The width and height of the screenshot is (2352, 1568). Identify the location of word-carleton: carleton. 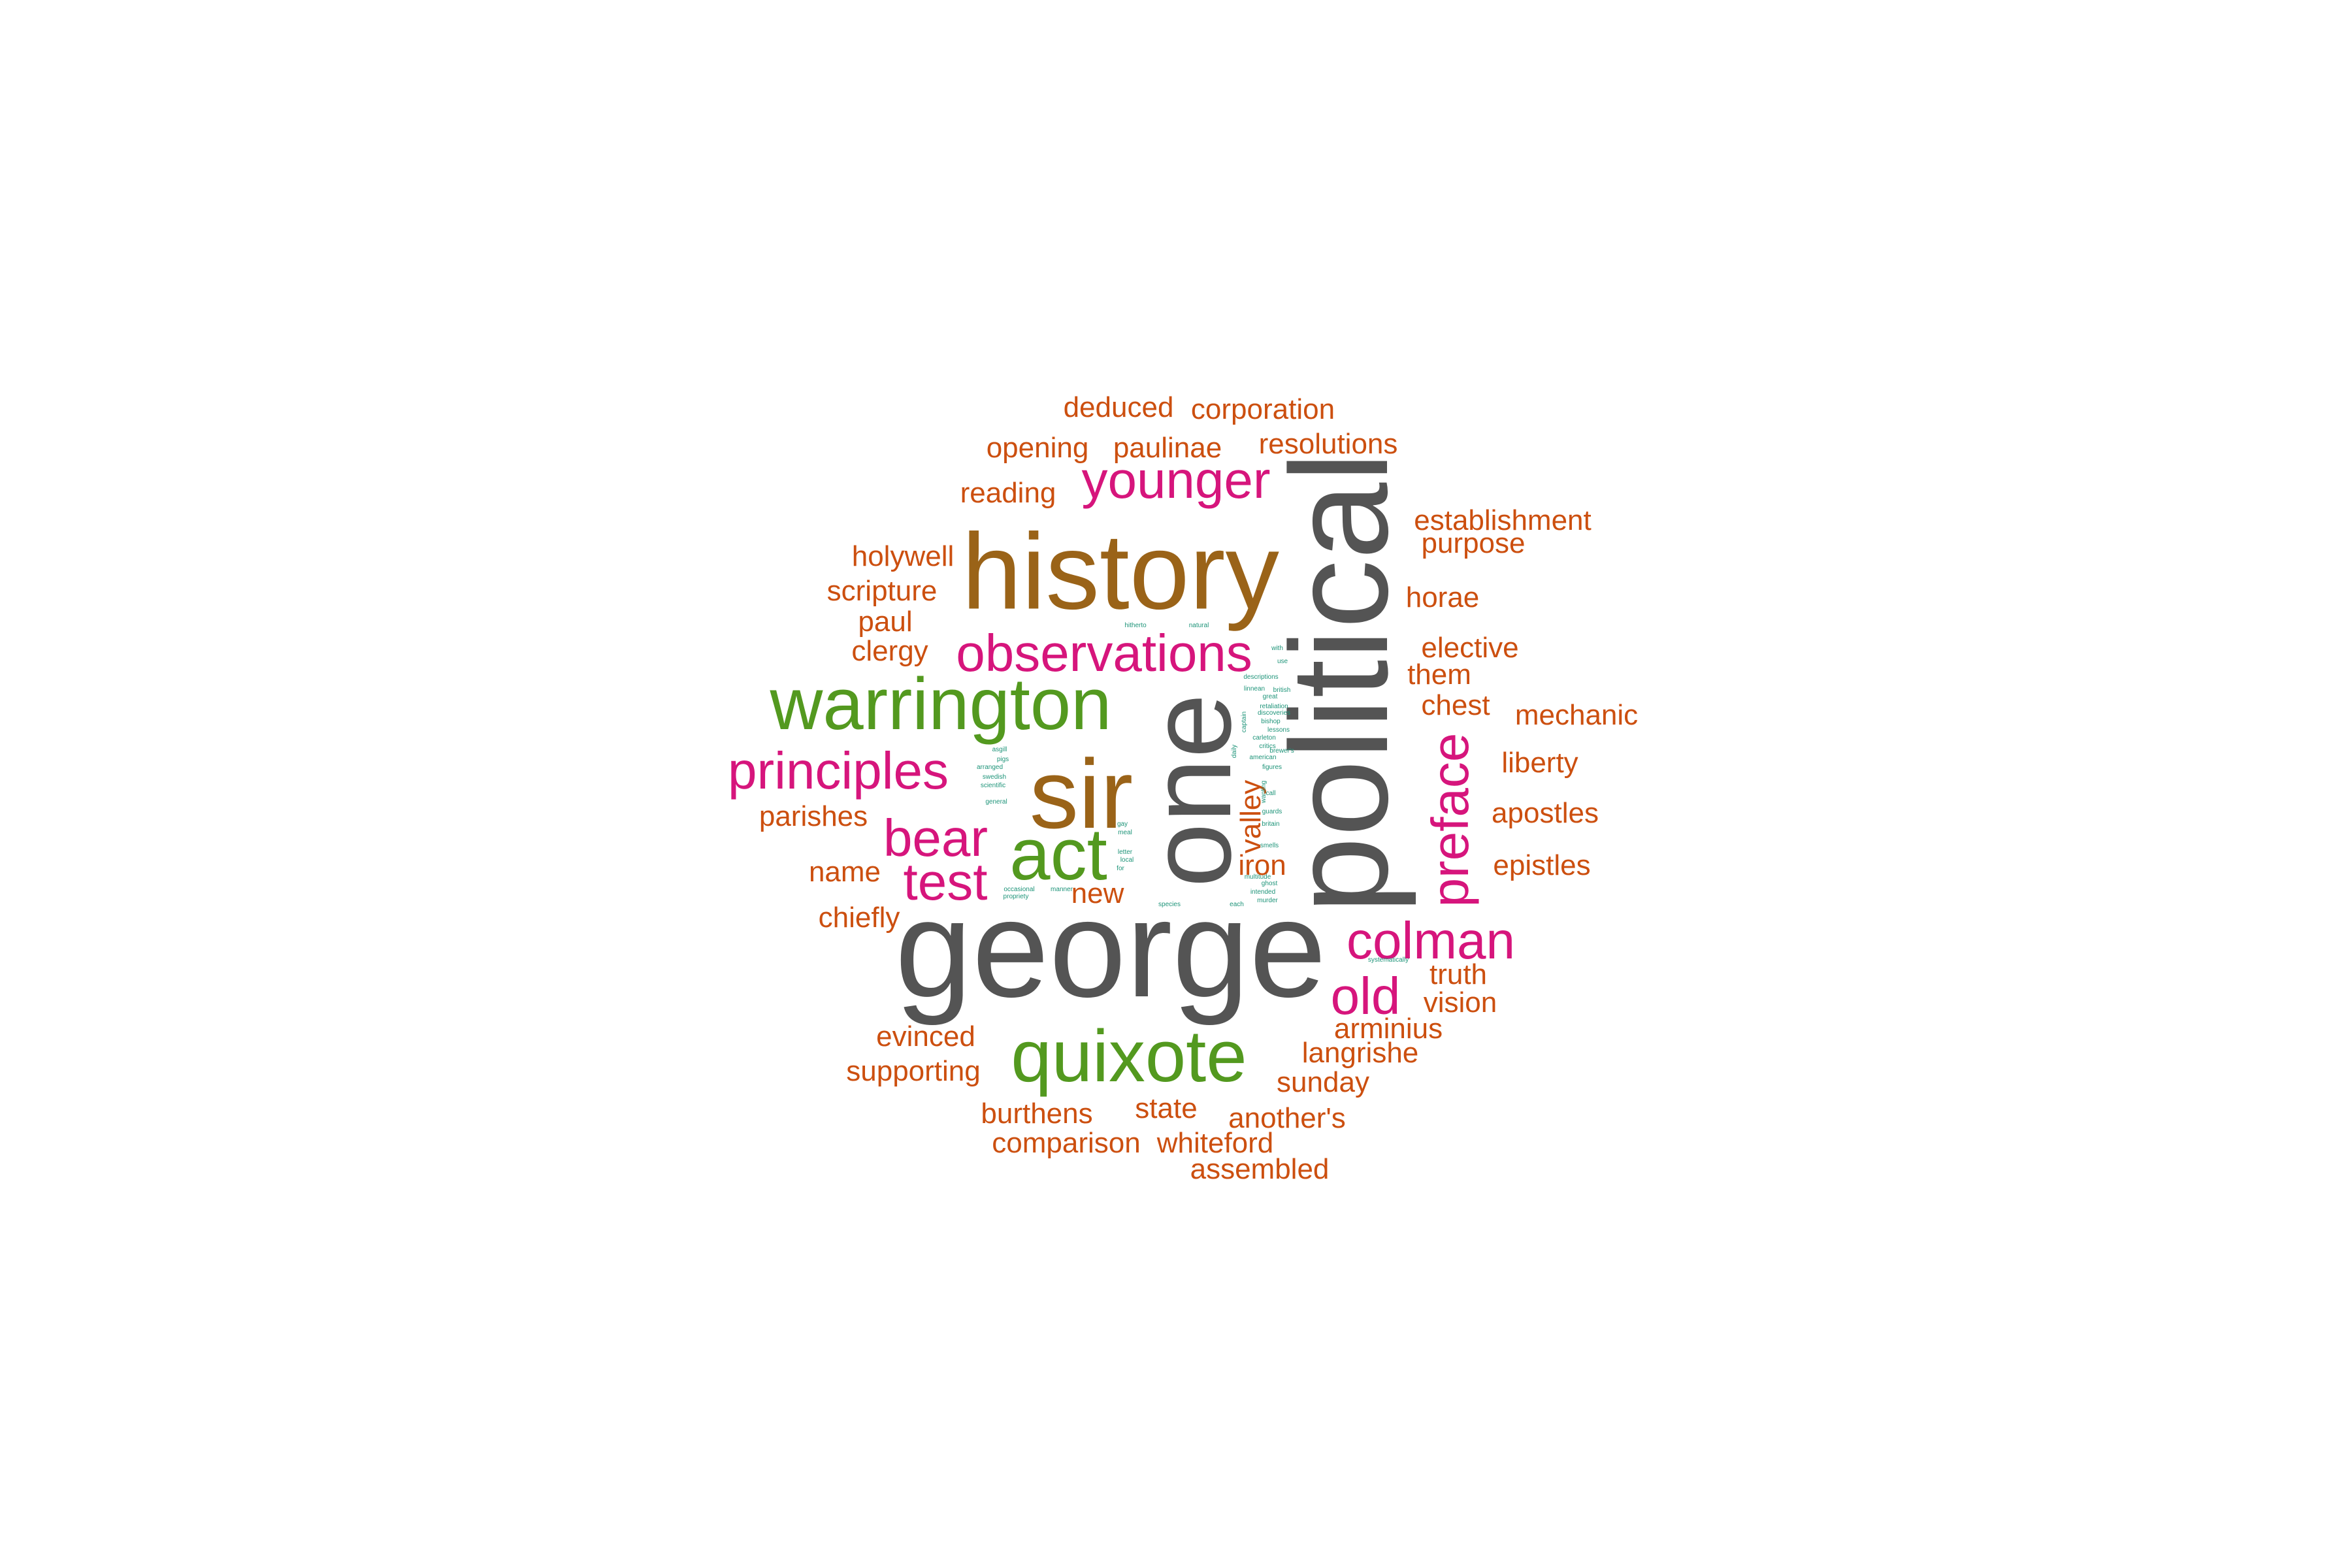
(1264, 738).